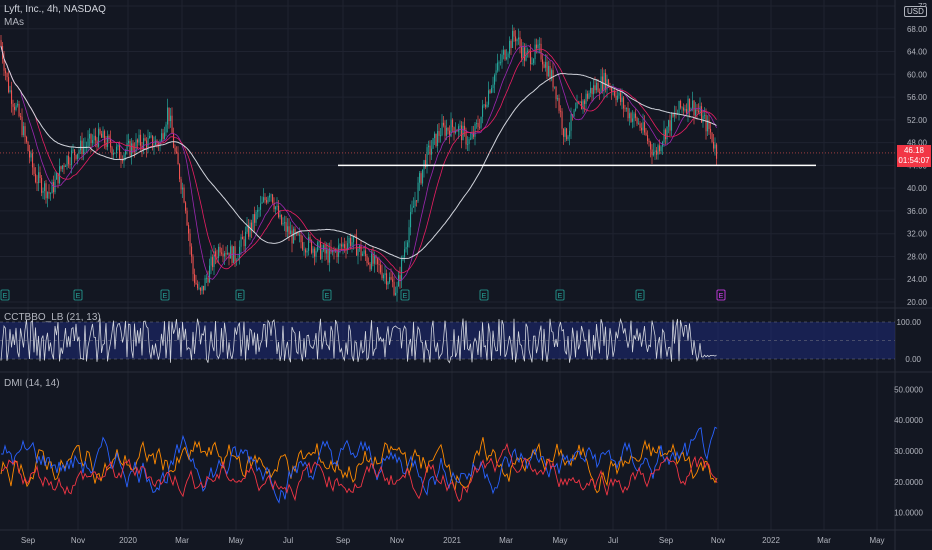 The image size is (932, 550). What do you see at coordinates (14, 22) in the screenshot?
I see `ma-legend: MAs` at bounding box center [14, 22].